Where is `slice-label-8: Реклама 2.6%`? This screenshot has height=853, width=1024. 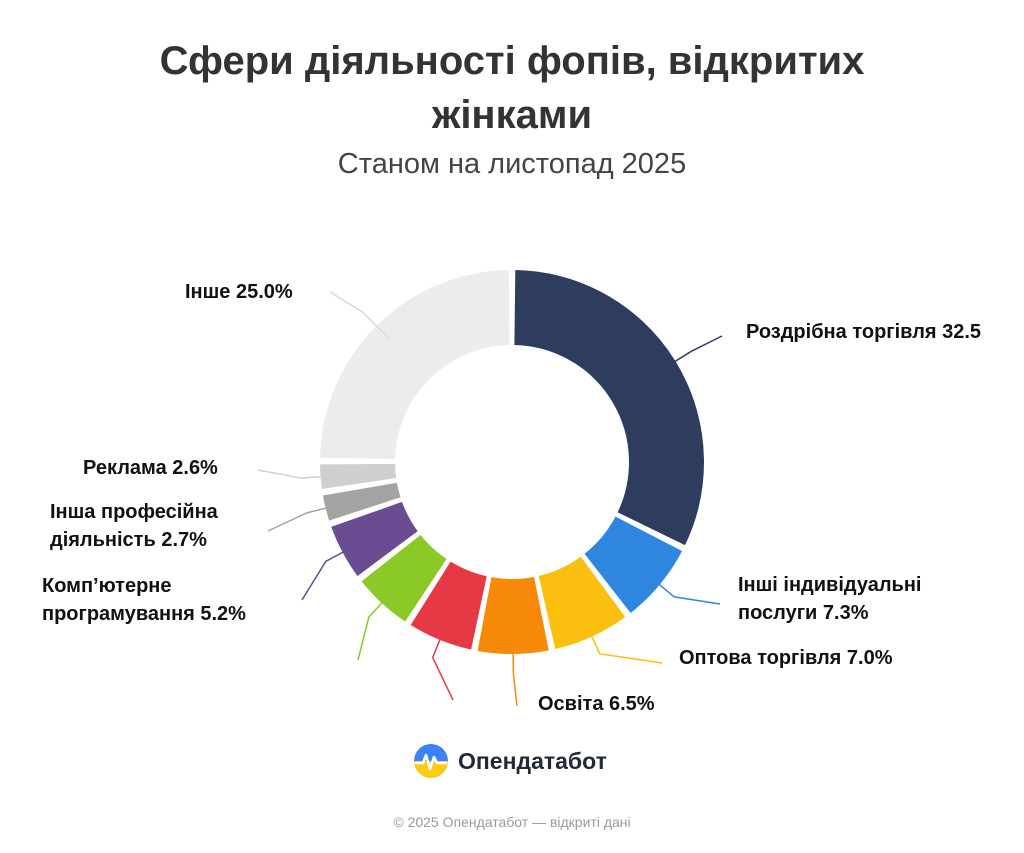 slice-label-8: Реклама 2.6% is located at coordinates (150, 468).